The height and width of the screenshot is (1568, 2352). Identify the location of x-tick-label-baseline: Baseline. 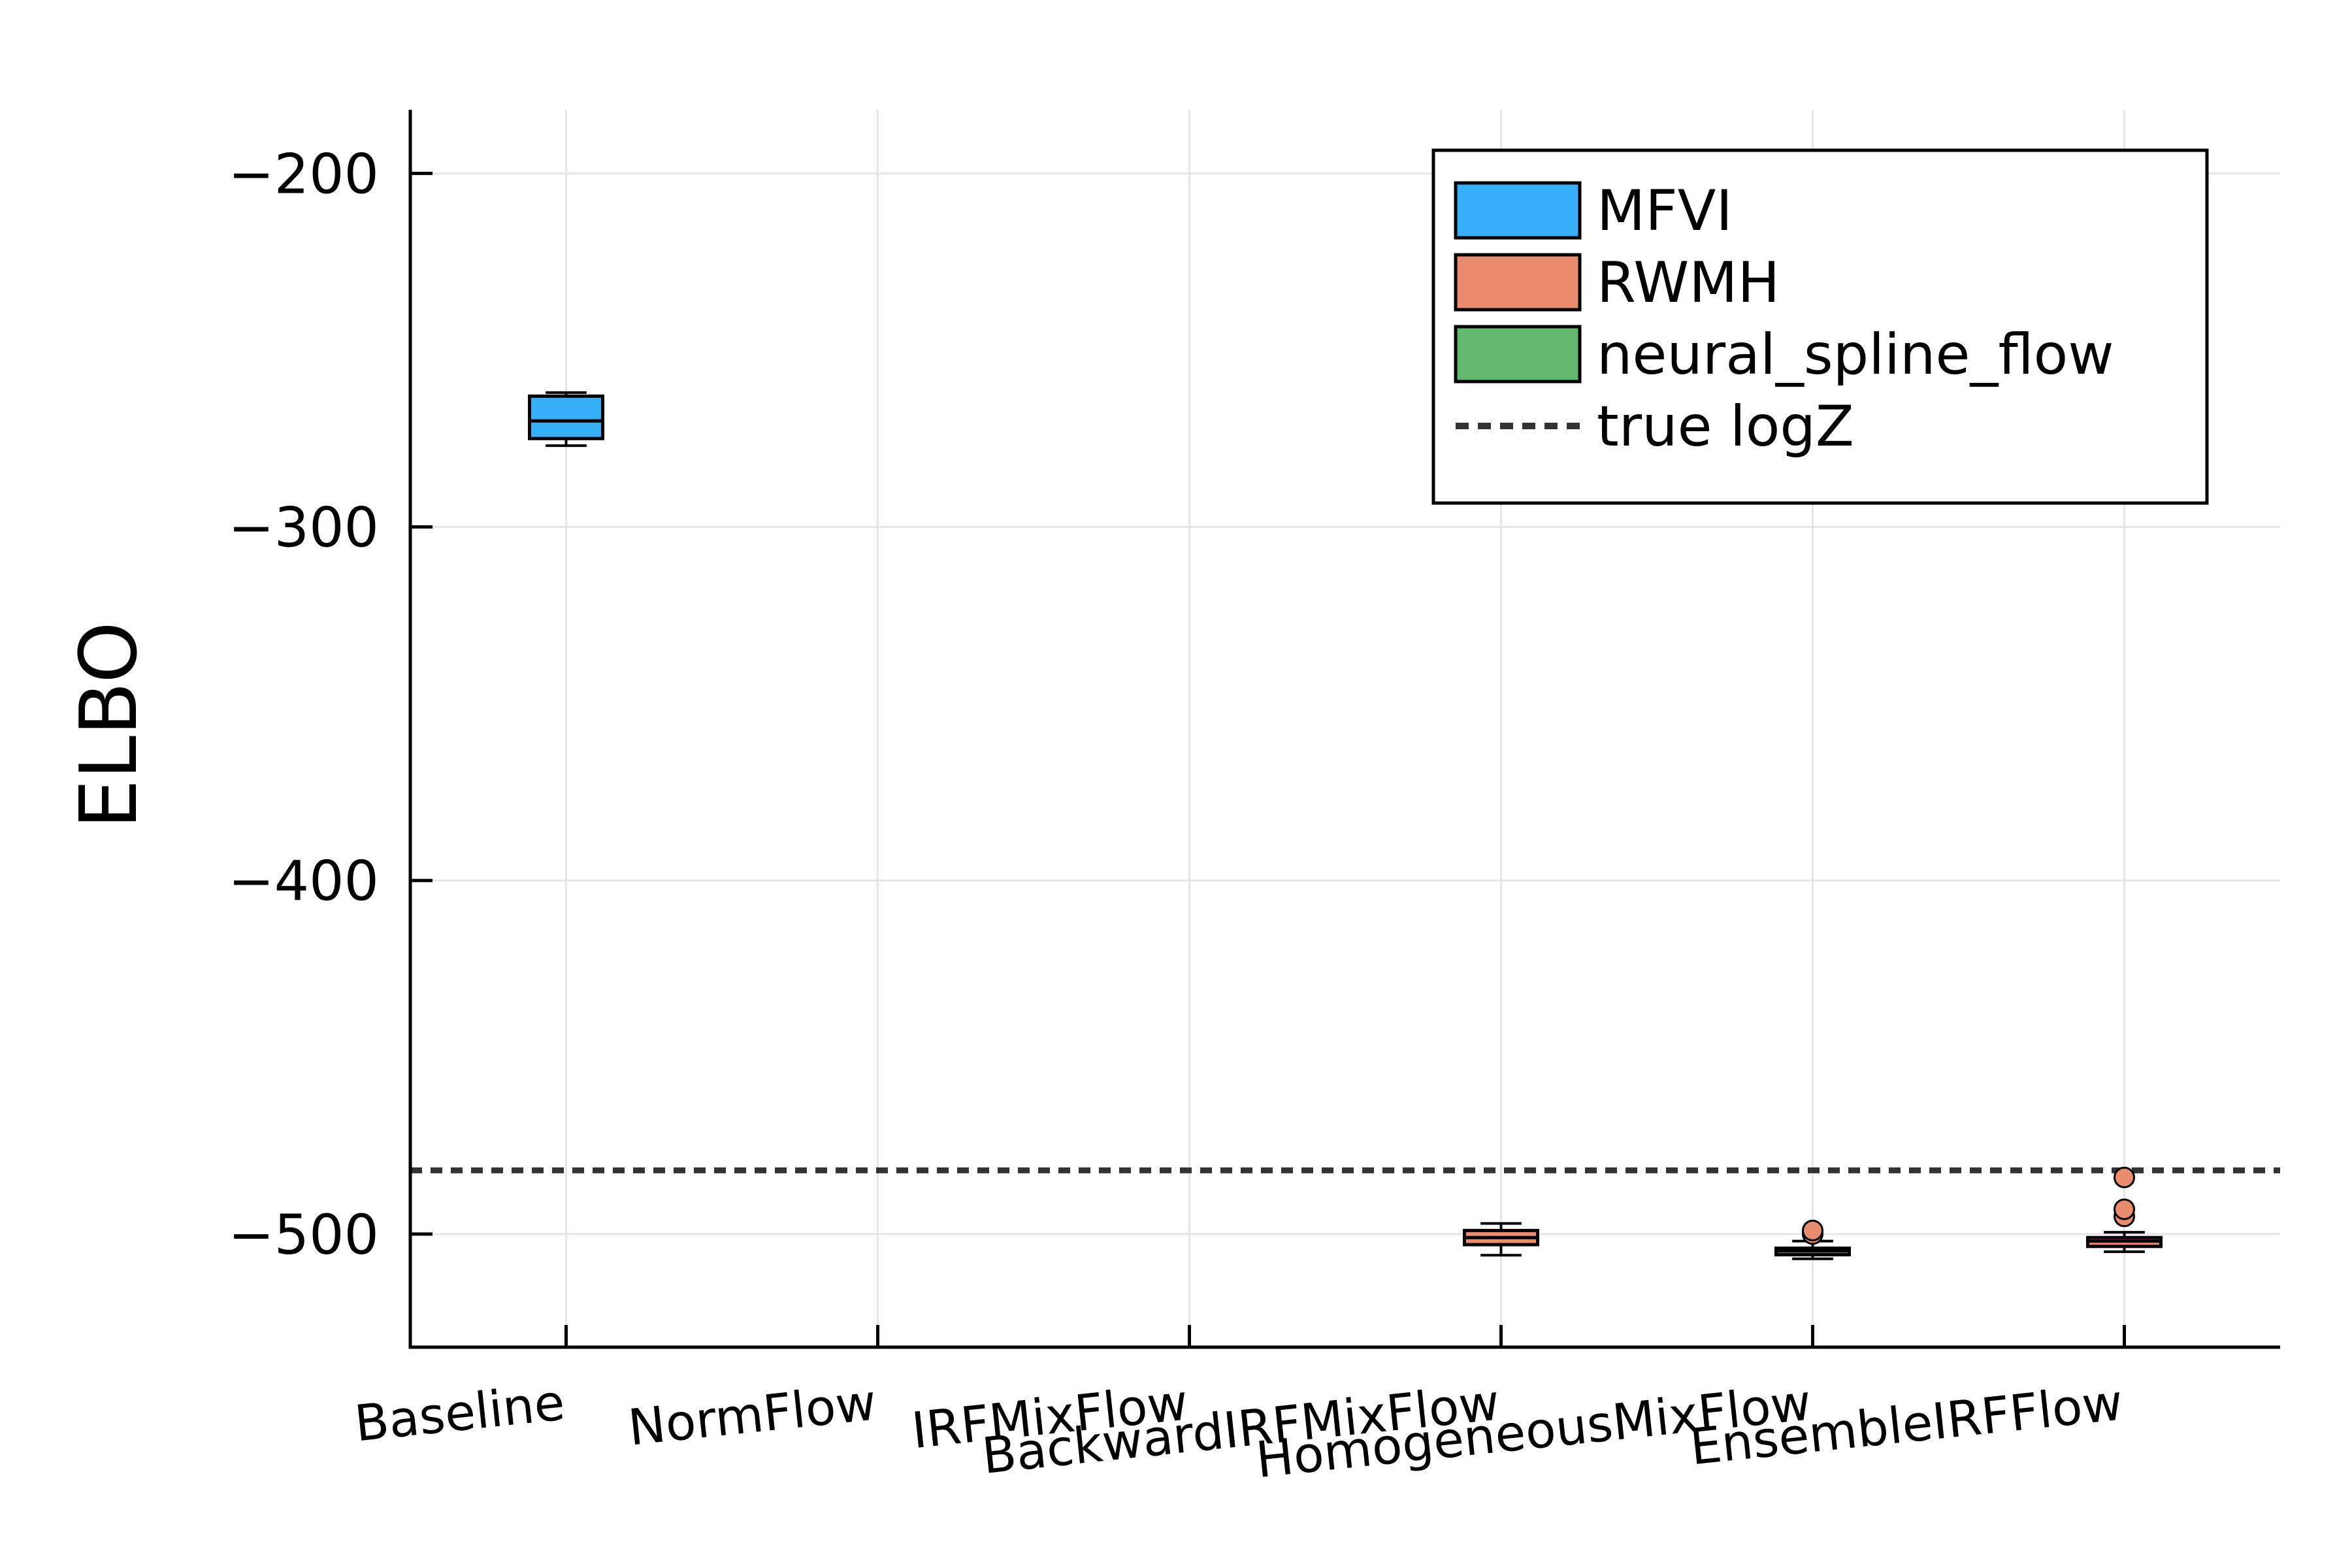
(460, 1412).